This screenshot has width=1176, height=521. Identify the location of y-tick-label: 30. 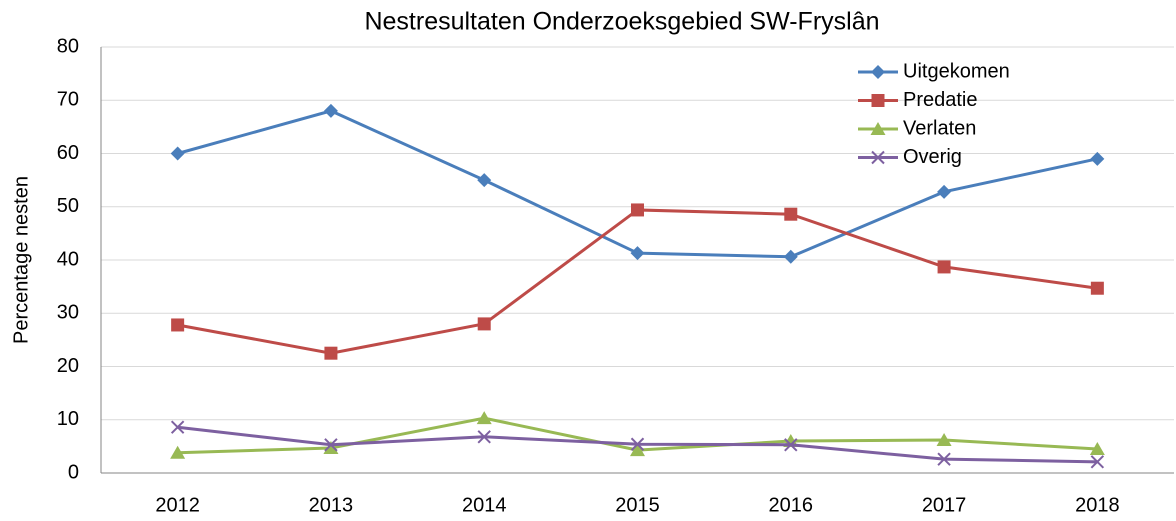
(68, 313).